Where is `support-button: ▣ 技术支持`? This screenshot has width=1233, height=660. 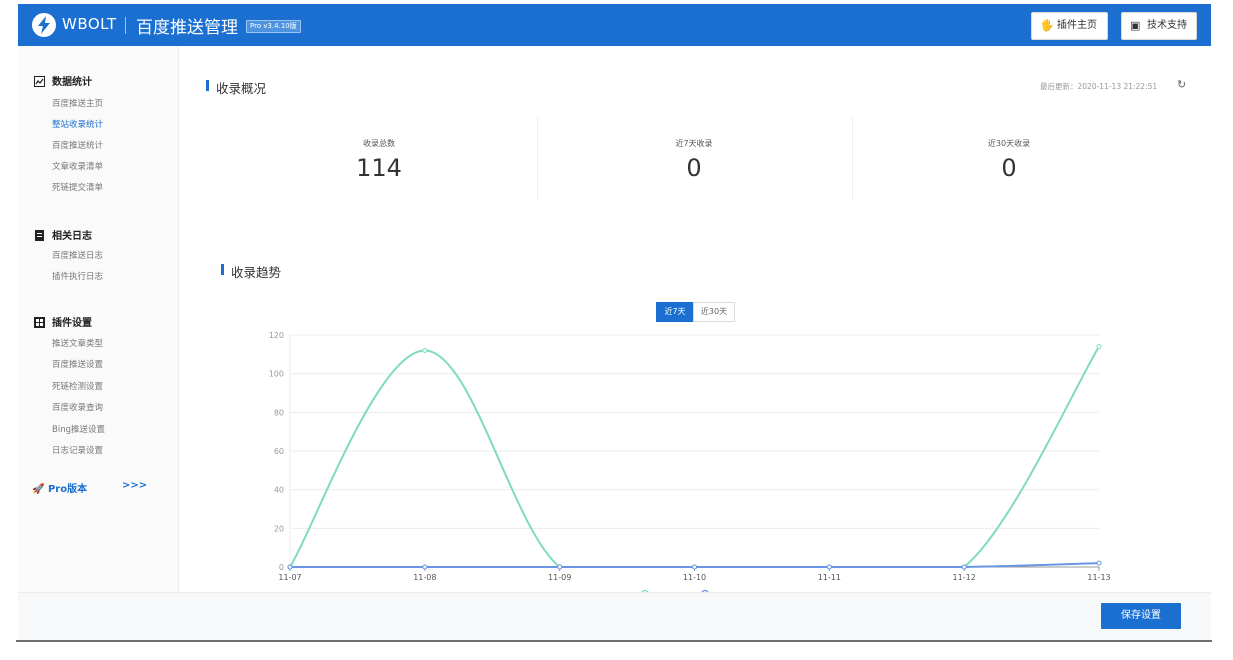
support-button: ▣ 技术支持 is located at coordinates (1159, 26).